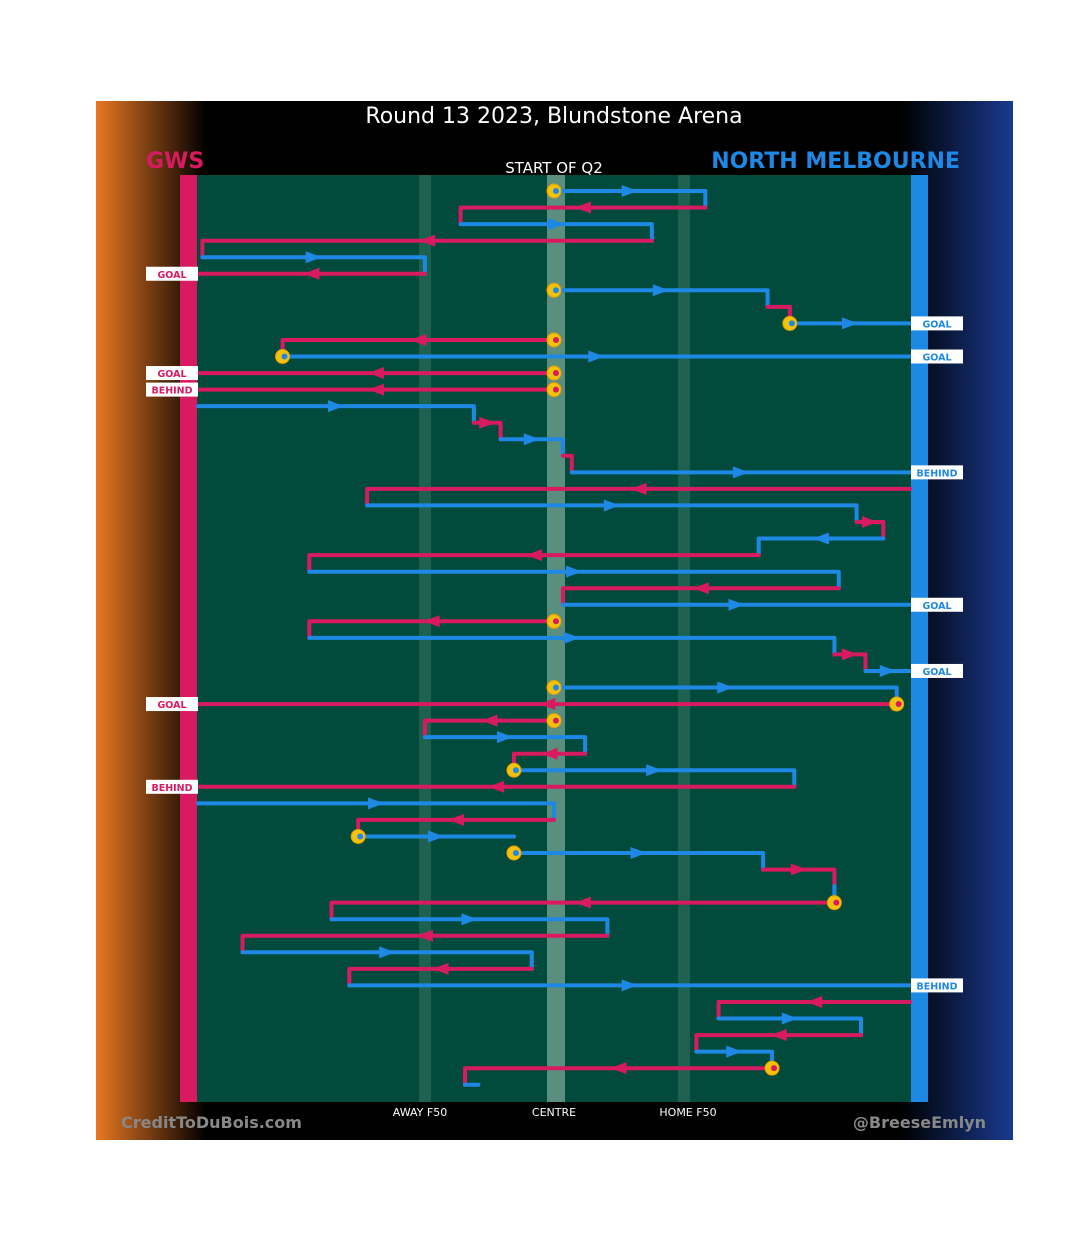 The image size is (1080, 1255). Describe the element at coordinates (553, 116) in the screenshot. I see `chart-title: Round 13 2023, Blundstone Arena` at that location.